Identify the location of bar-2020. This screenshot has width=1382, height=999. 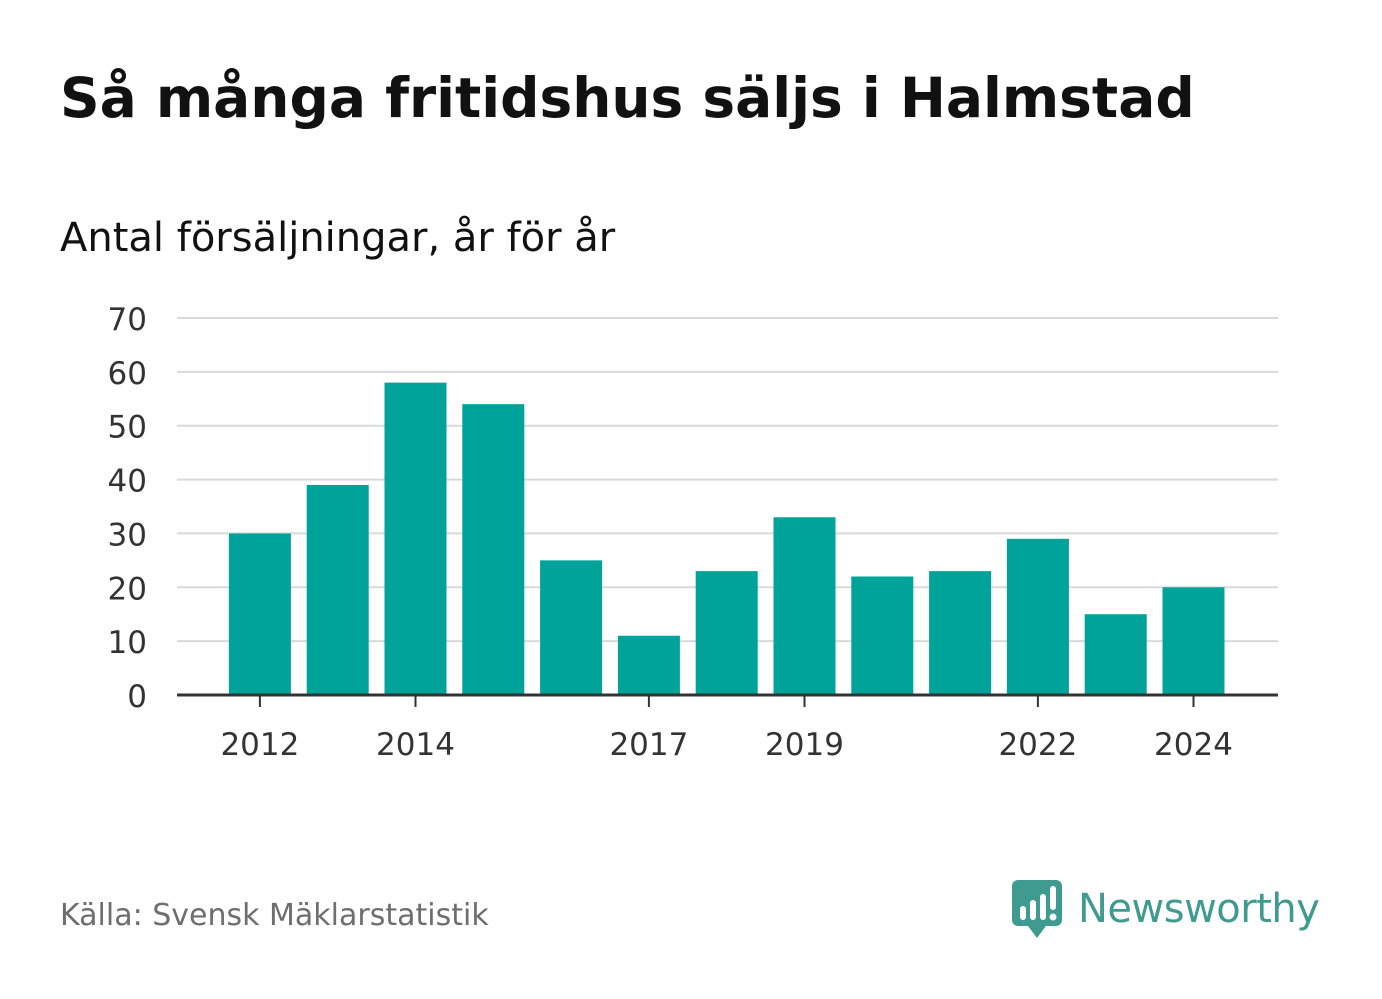
(882, 635).